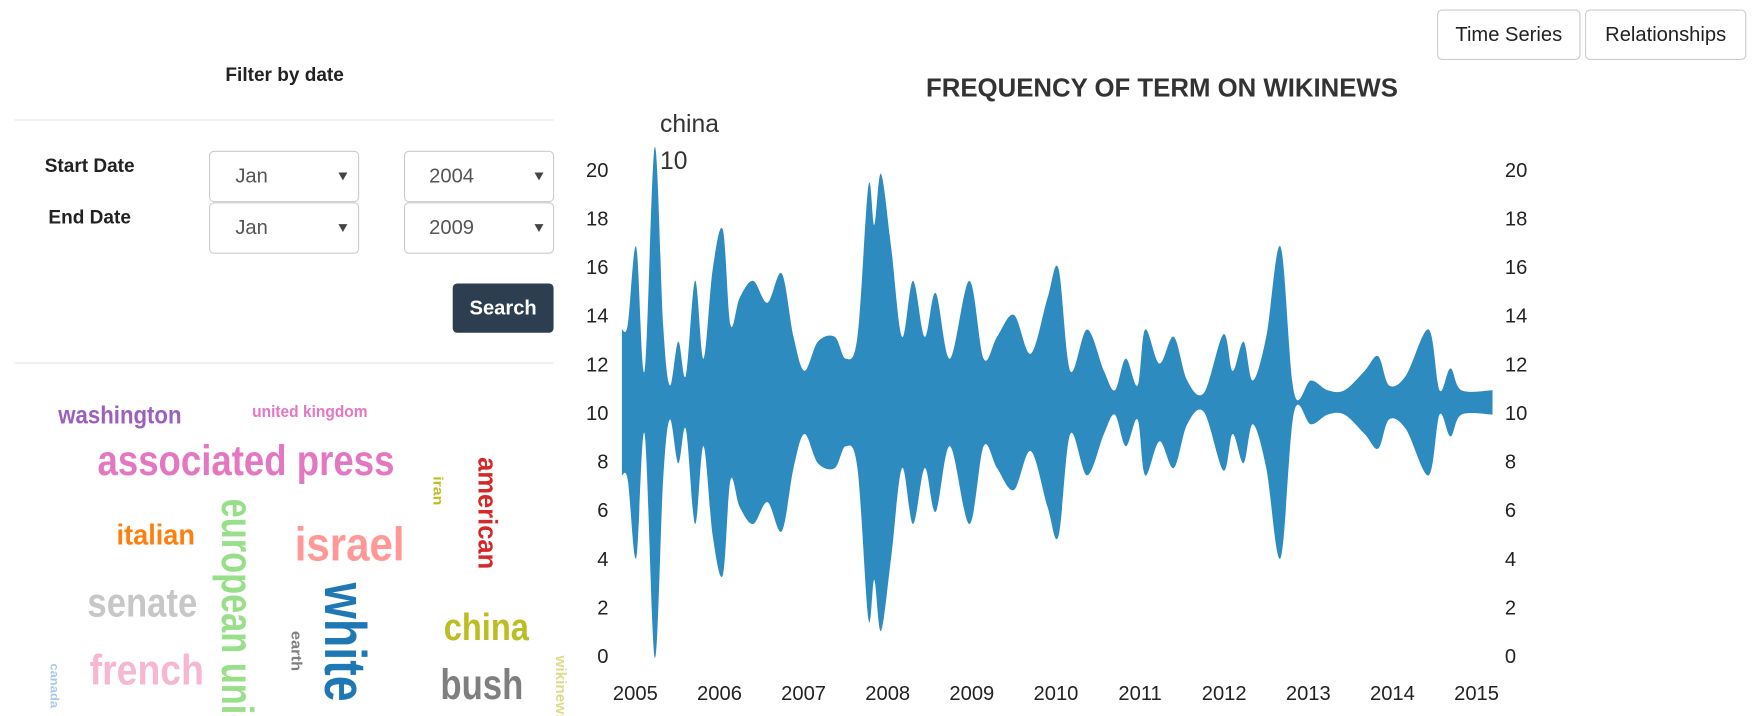 This screenshot has height=716, width=1757. Describe the element at coordinates (156, 536) in the screenshot. I see `cloud-word: italian` at that location.